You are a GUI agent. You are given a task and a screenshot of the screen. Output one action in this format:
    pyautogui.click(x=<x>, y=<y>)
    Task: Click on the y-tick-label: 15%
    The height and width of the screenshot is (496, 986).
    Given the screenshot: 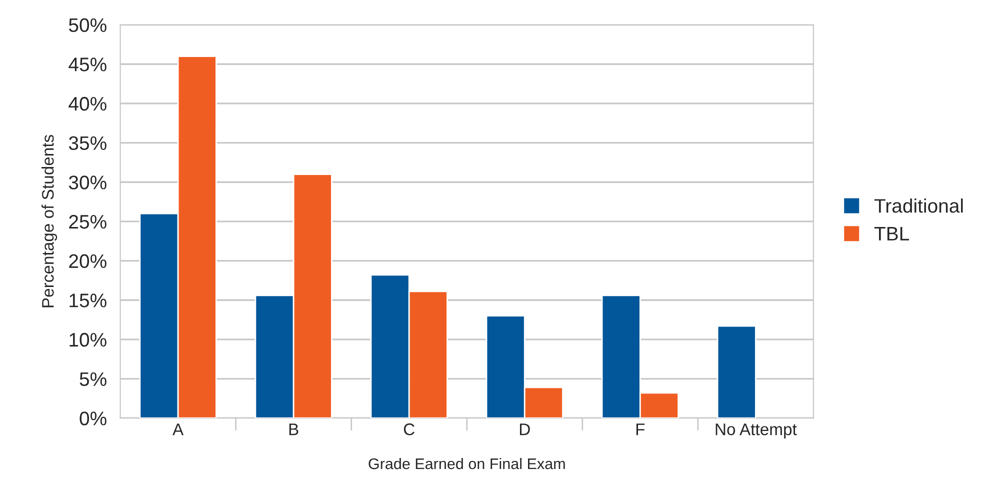 What is the action you would take?
    pyautogui.click(x=88, y=301)
    